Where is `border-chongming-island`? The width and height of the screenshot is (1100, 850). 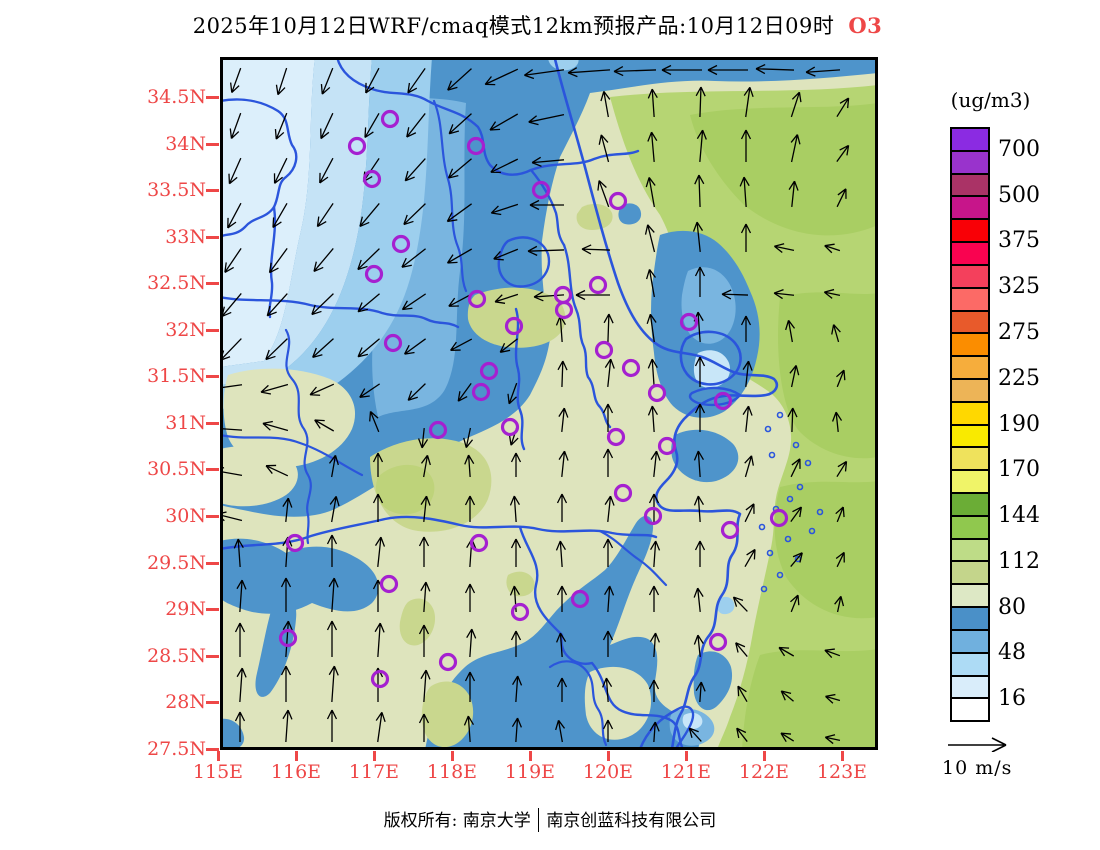
border-chongming-island is located at coordinates (715, 396).